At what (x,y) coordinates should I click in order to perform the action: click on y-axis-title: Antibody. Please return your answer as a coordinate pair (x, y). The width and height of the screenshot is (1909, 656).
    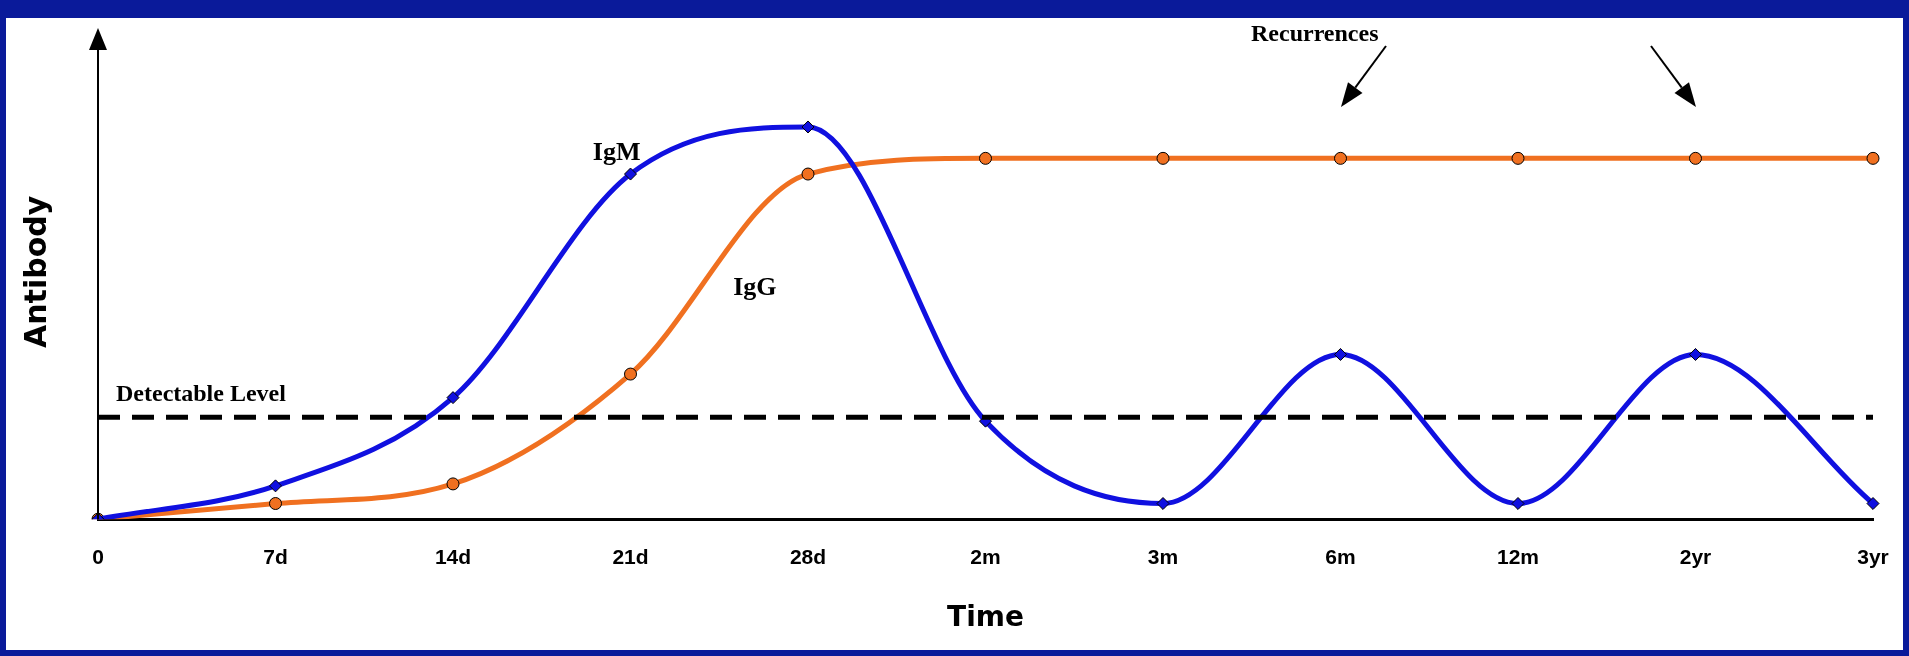
    Looking at the image, I should click on (35, 271).